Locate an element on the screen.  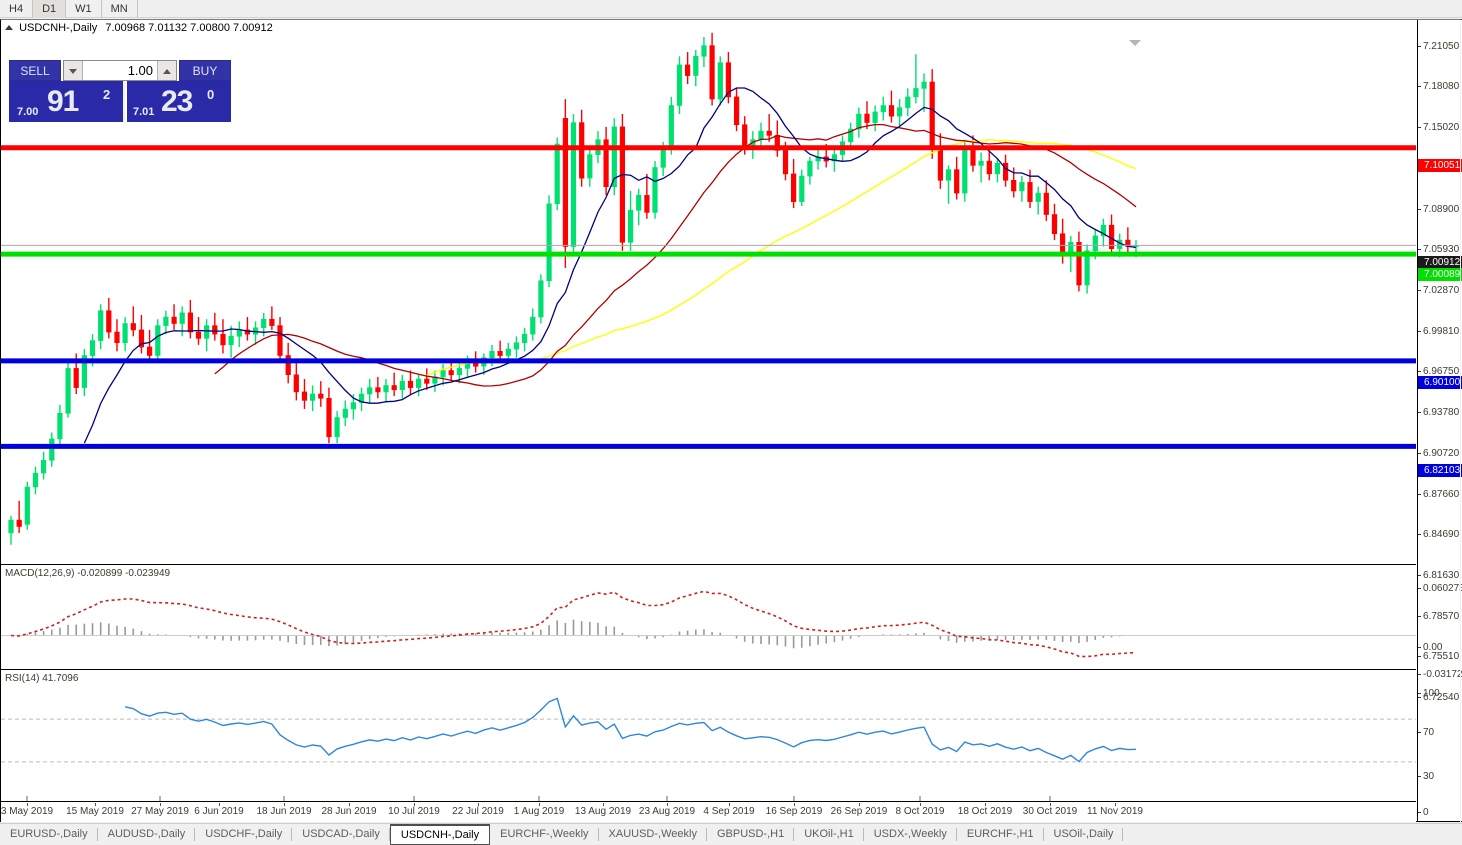
date-axis-label: 18 Jun 2019 is located at coordinates (284, 811).